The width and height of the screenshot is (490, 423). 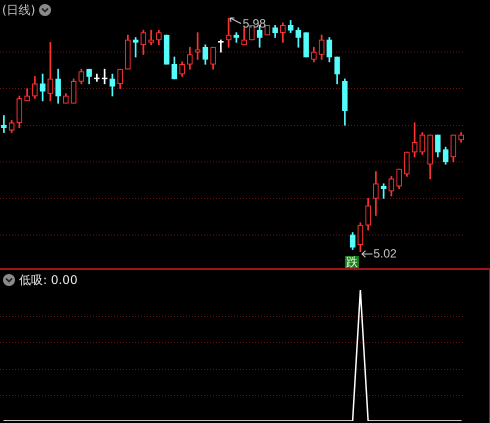 What do you see at coordinates (48, 280) in the screenshot?
I see `chart-title: 低吸: 0.00` at bounding box center [48, 280].